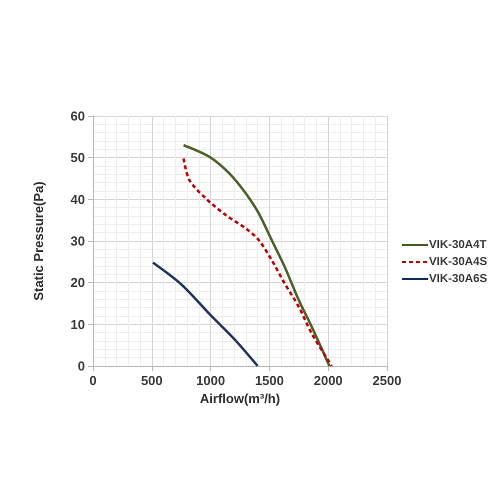  I want to click on y-tick-label: 10, so click(77, 324).